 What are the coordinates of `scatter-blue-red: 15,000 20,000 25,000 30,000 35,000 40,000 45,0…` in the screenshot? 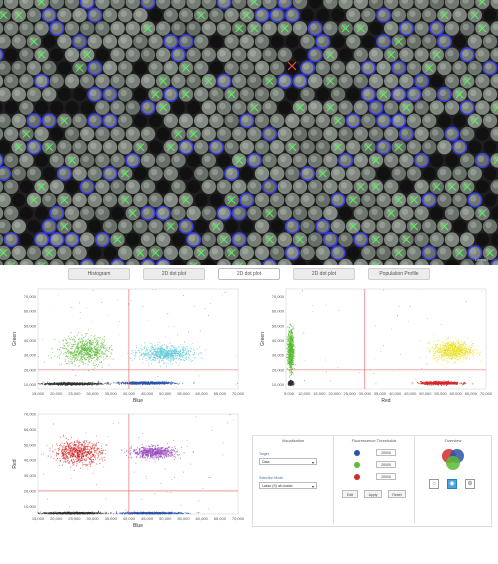 It's located at (127, 470).